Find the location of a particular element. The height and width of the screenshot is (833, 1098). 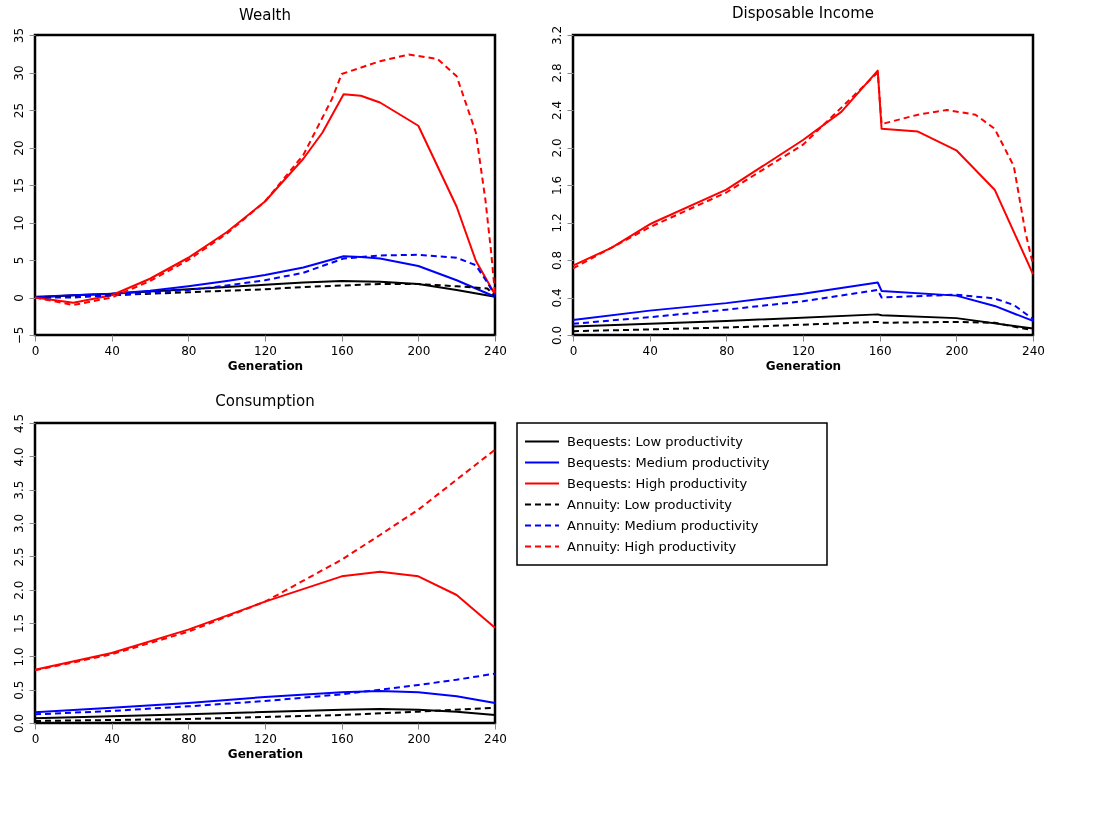

y-tick-label: 3.2 is located at coordinates (556, 35).